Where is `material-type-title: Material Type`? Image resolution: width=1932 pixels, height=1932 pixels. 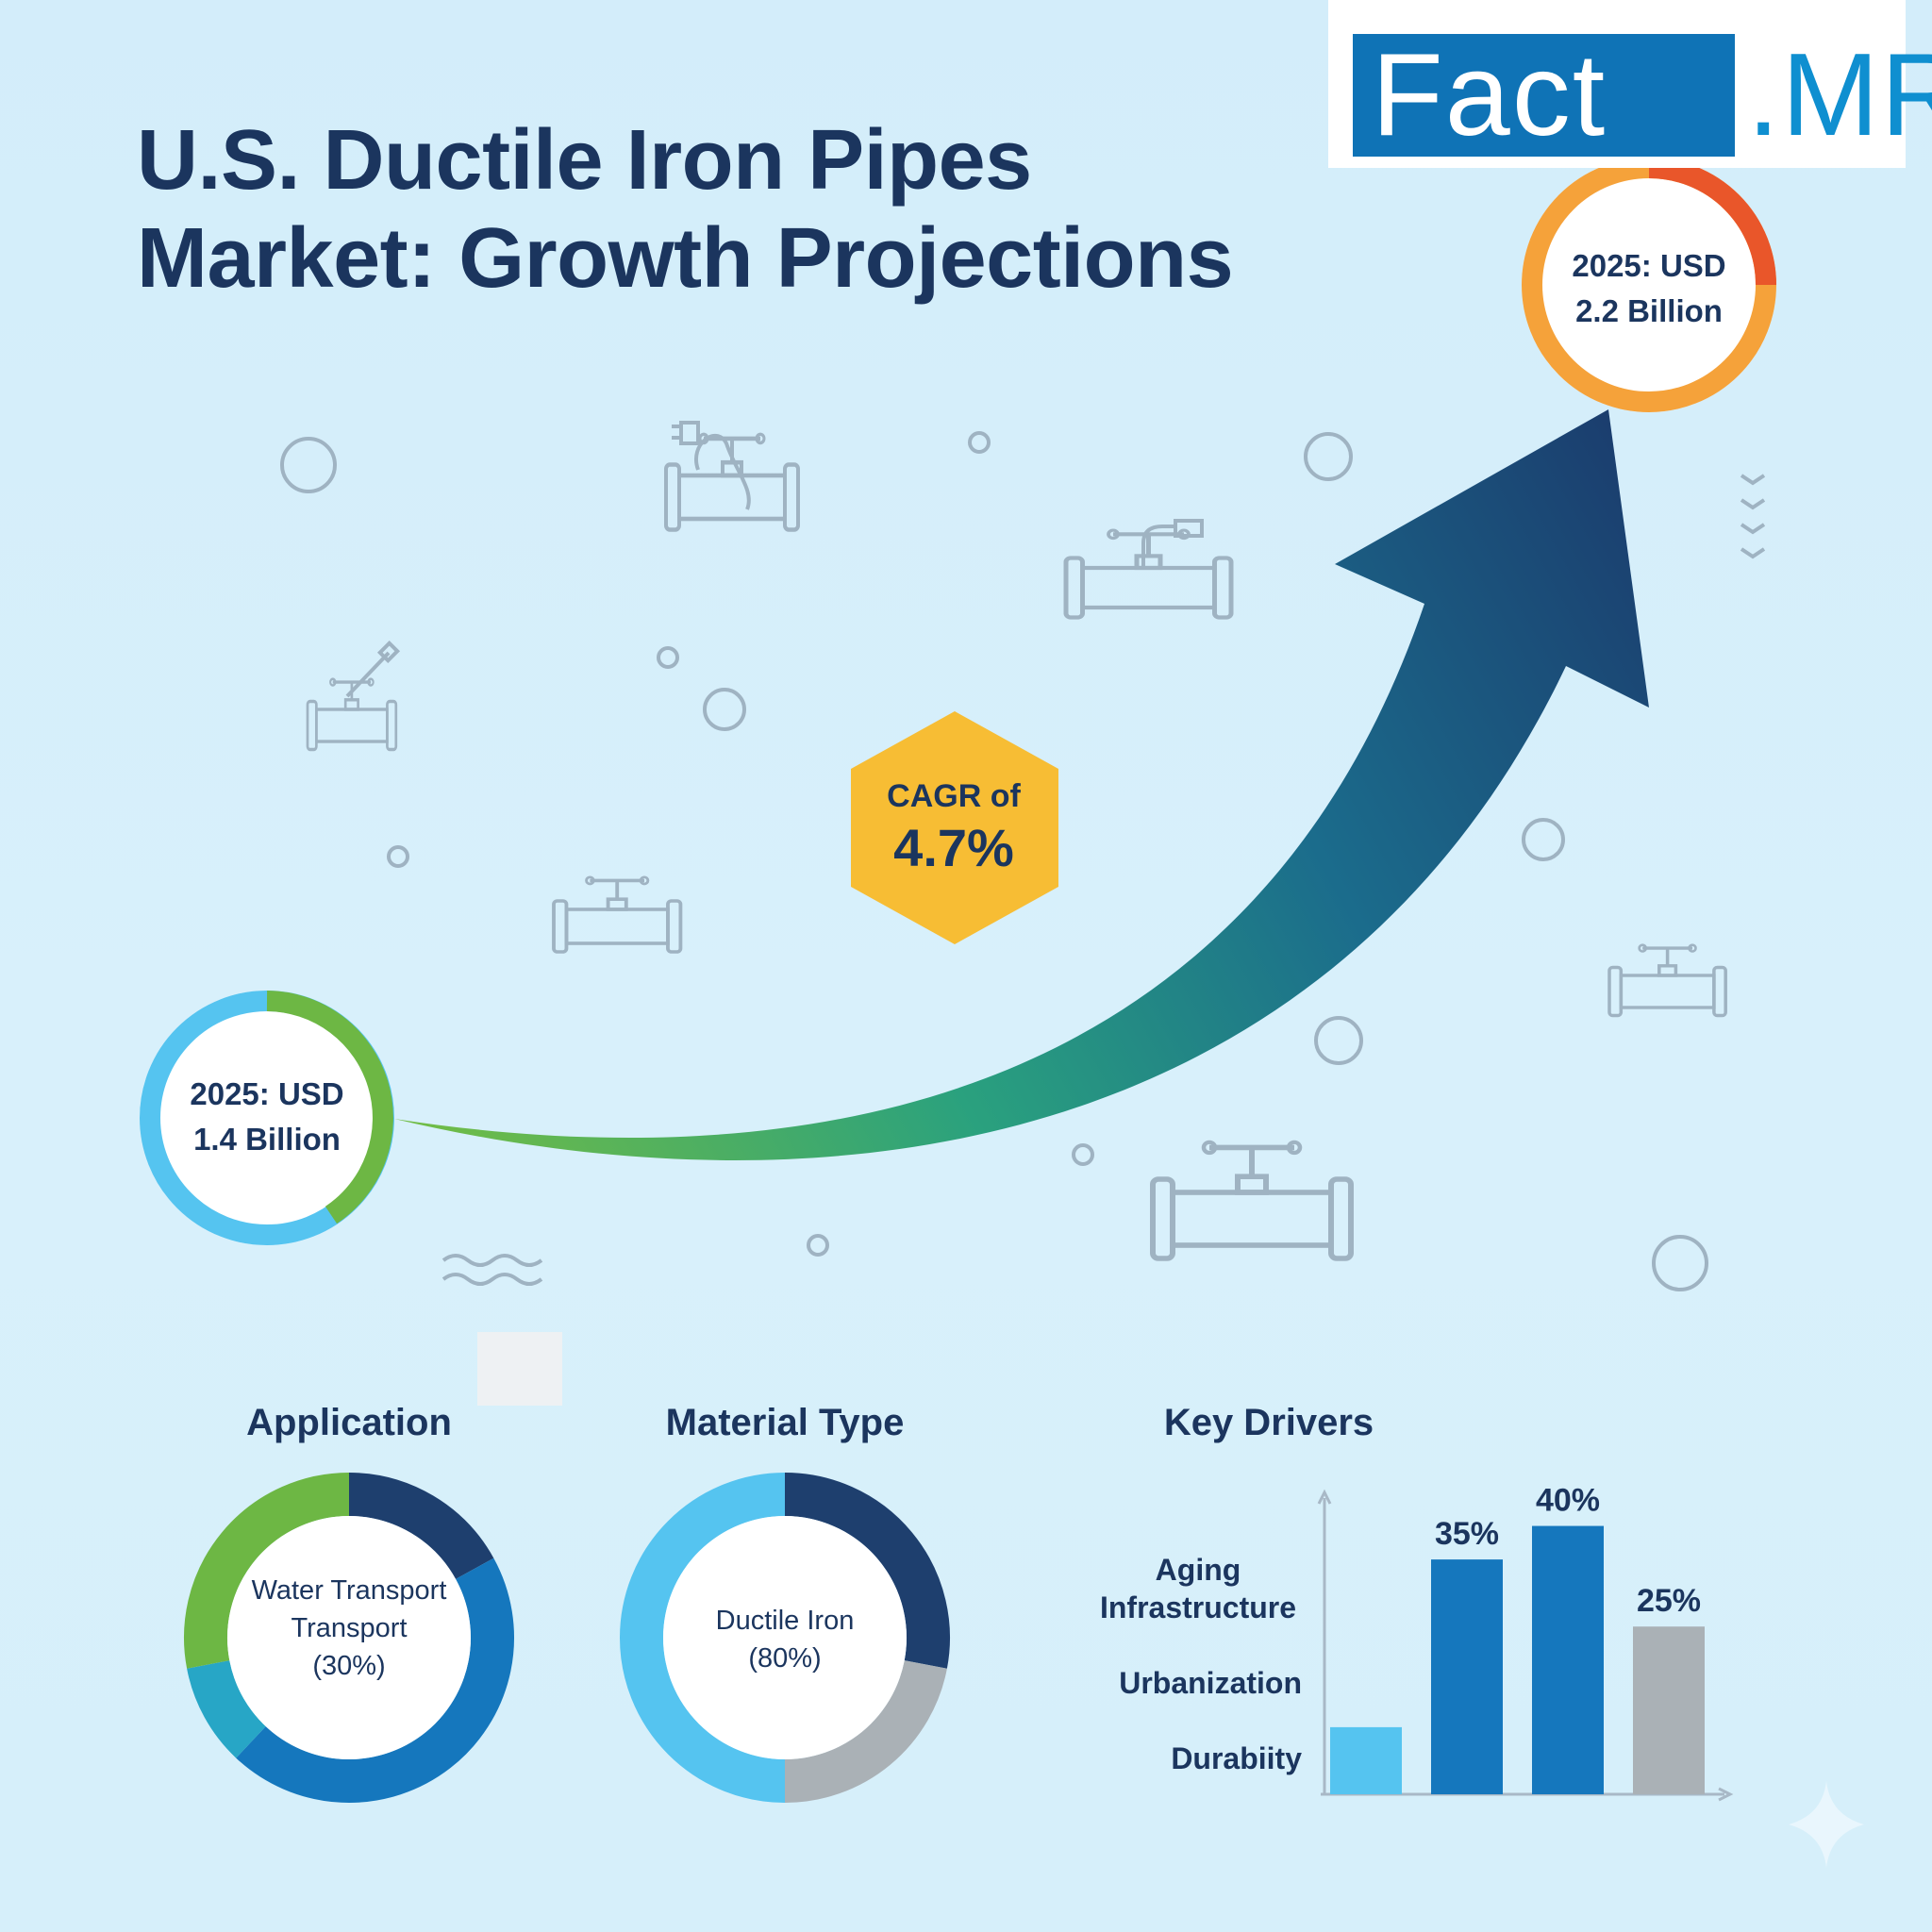
material-type-title: Material Type is located at coordinates (785, 1422).